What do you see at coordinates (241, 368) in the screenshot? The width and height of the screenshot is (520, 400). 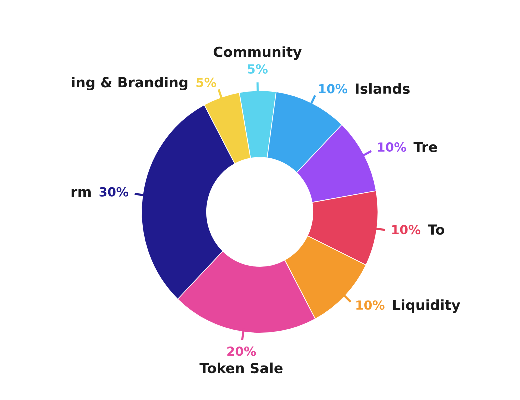 I see `slice-label: Token Sale` at bounding box center [241, 368].